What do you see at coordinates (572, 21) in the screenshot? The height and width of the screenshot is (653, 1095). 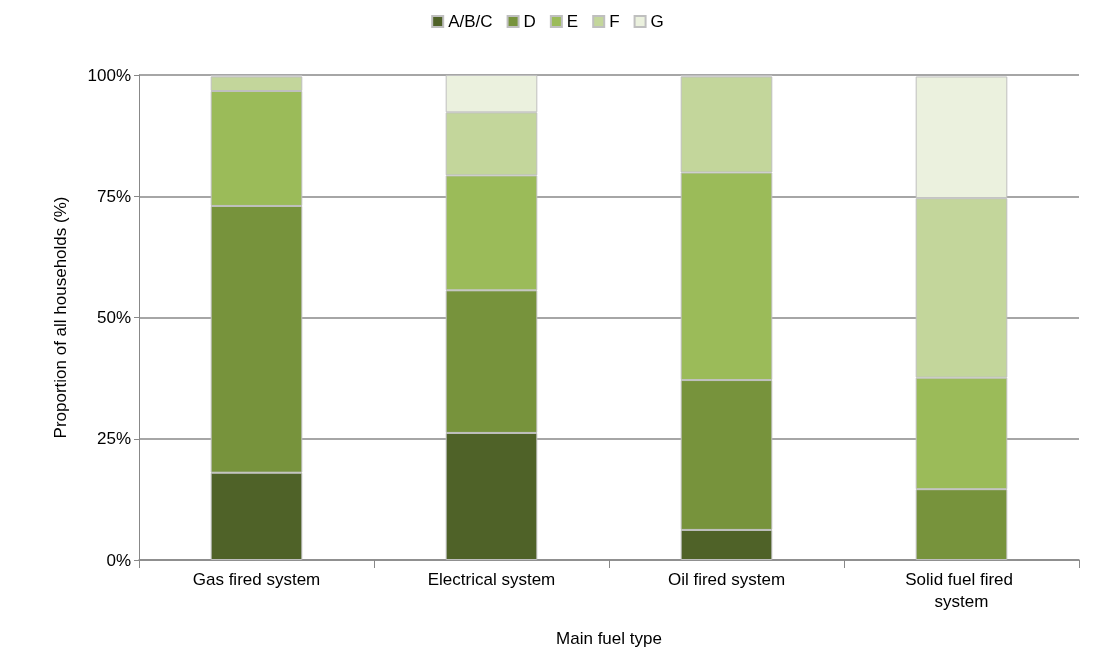 I see `legend-label: E` at bounding box center [572, 21].